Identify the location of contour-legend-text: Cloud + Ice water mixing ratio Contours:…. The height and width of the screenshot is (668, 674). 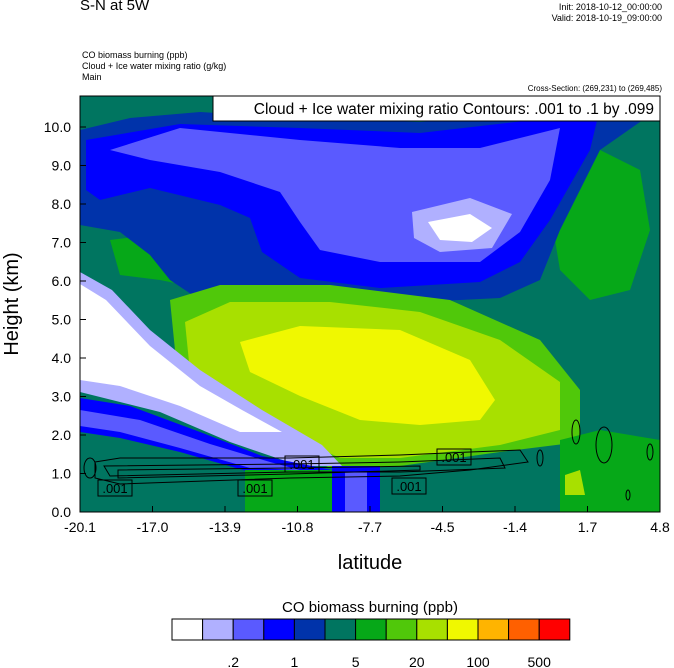
(454, 109).